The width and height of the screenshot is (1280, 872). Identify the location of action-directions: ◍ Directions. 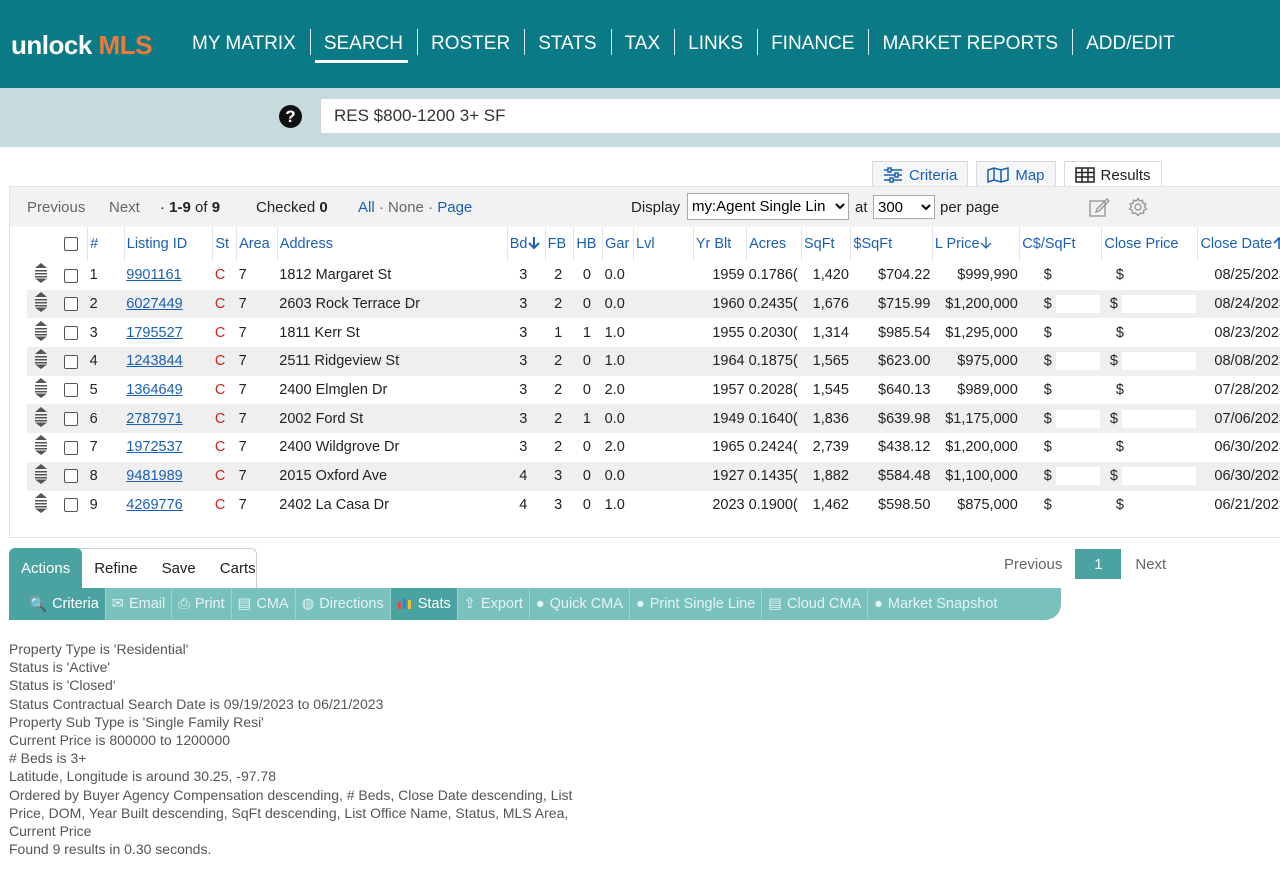
(343, 604).